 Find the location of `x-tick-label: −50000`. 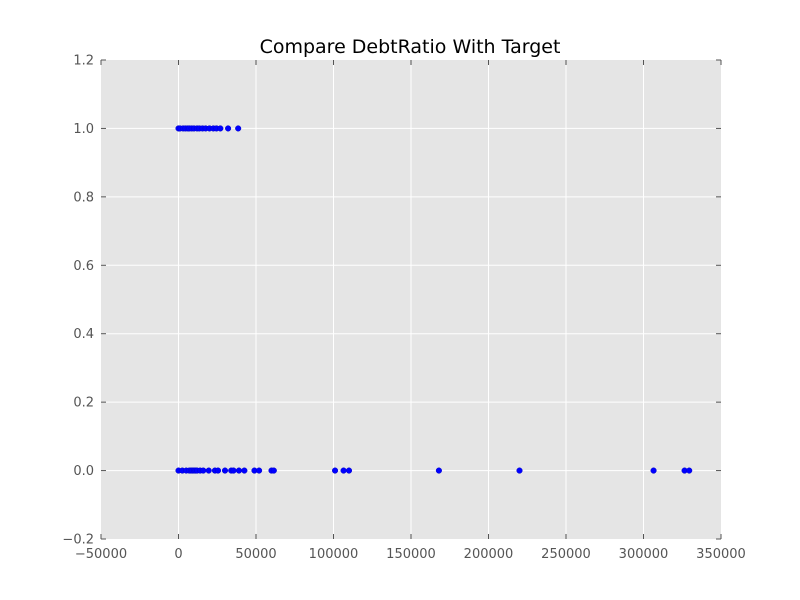

x-tick-label: −50000 is located at coordinates (101, 554).